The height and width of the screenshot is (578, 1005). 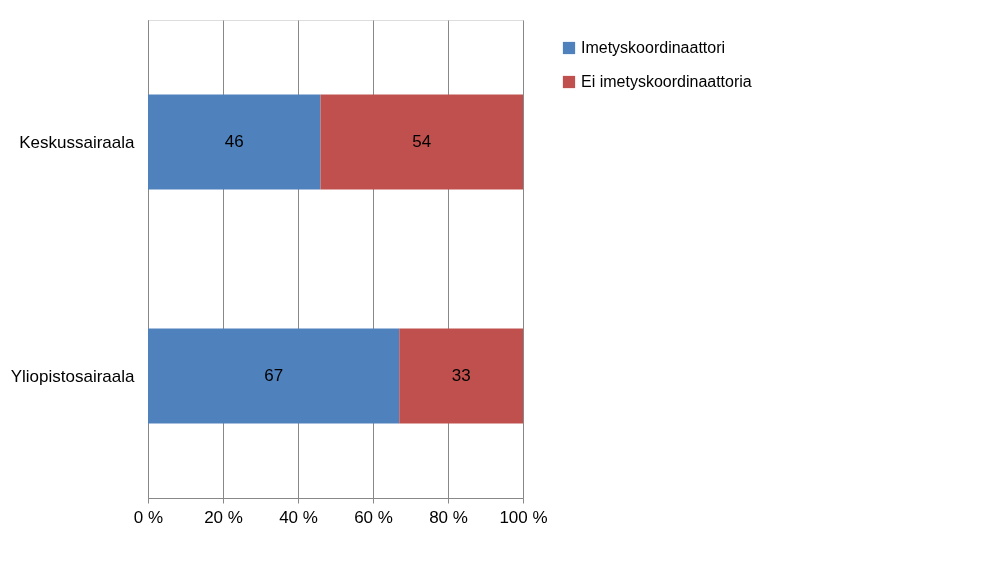 I want to click on y-tick-label: Yliopistosairaala, so click(x=73, y=376).